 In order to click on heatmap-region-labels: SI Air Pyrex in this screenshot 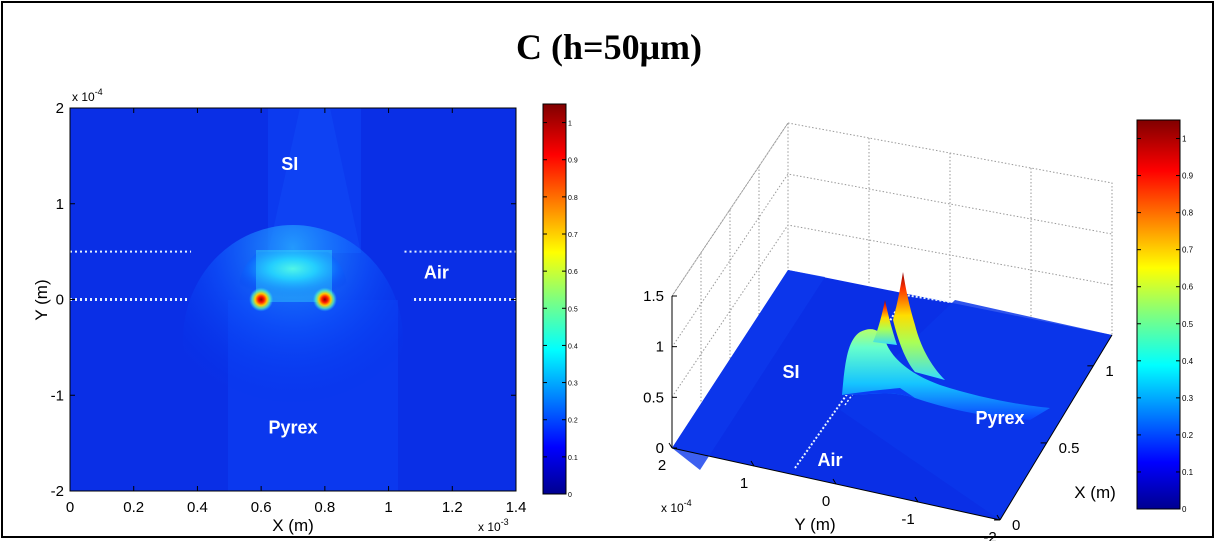, I will do `click(358, 295)`.